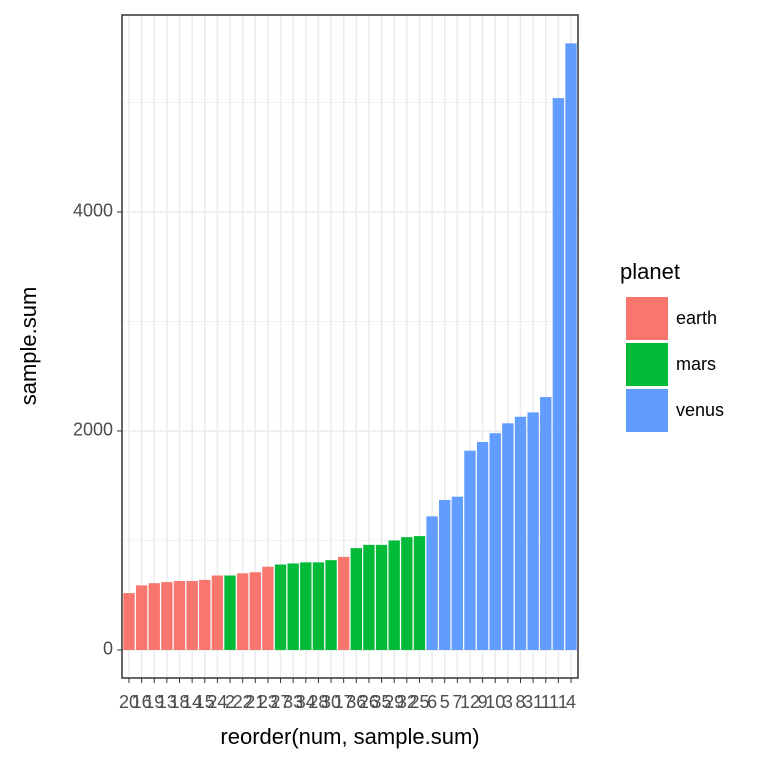 Image resolution: width=768 pixels, height=773 pixels. What do you see at coordinates (445, 702) in the screenshot?
I see `x-tick-label: 5` at bounding box center [445, 702].